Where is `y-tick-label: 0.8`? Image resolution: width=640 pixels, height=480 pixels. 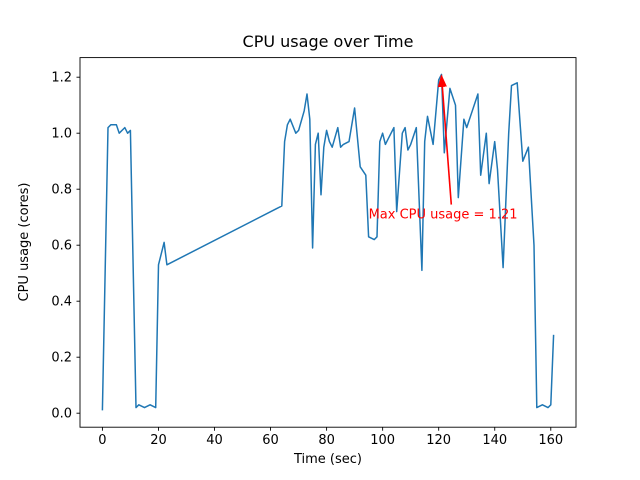 y-tick-label: 0.8 is located at coordinates (61, 190).